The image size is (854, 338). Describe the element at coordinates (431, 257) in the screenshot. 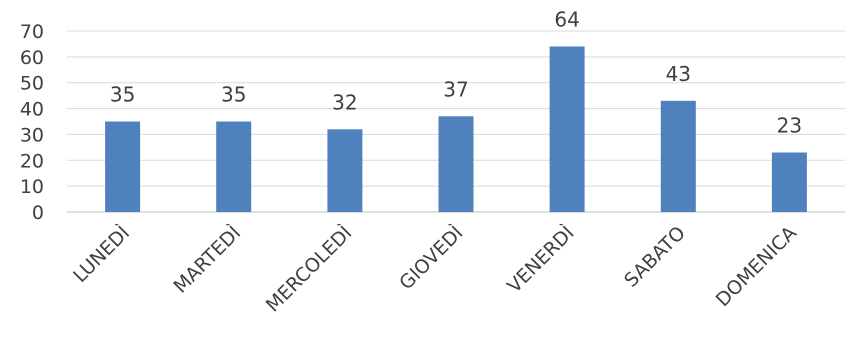

I see `x-tick-label: GIOVEDÌ` at that location.